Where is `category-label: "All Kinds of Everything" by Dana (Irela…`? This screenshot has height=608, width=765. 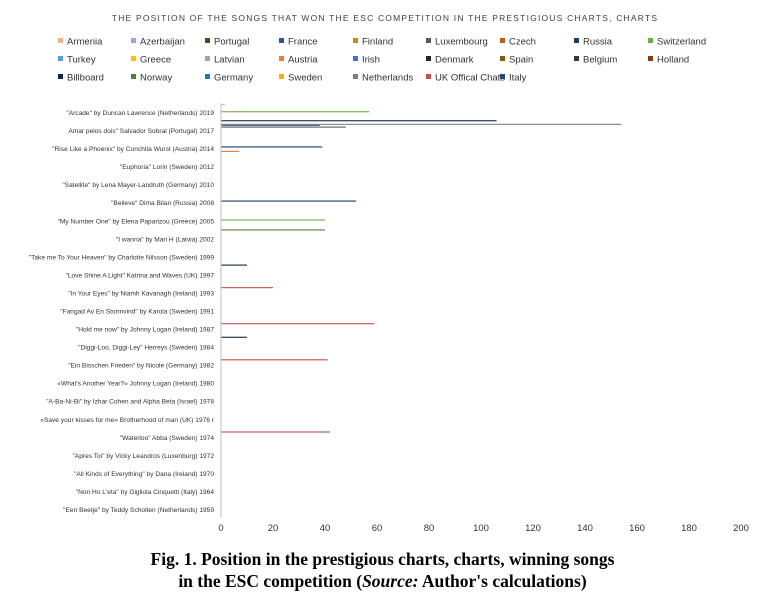 category-label: "All Kinds of Everything" by Dana (Irela… is located at coordinates (144, 474).